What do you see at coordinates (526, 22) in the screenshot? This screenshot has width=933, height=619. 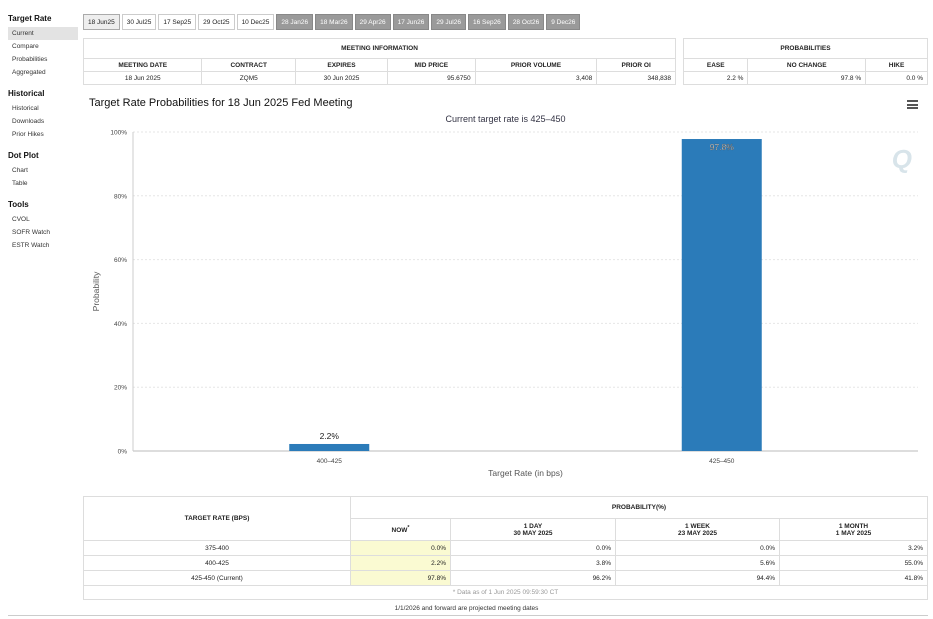 I see `tab-28-oct26: 28 Oct26` at bounding box center [526, 22].